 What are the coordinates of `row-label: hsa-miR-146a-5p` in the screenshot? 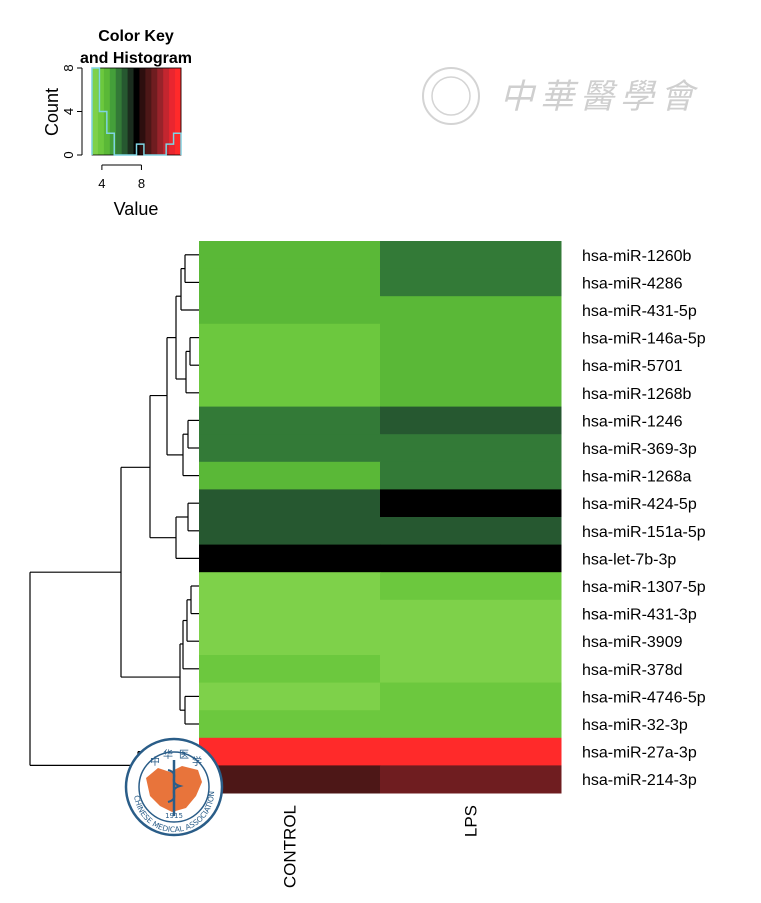 It's located at (644, 339).